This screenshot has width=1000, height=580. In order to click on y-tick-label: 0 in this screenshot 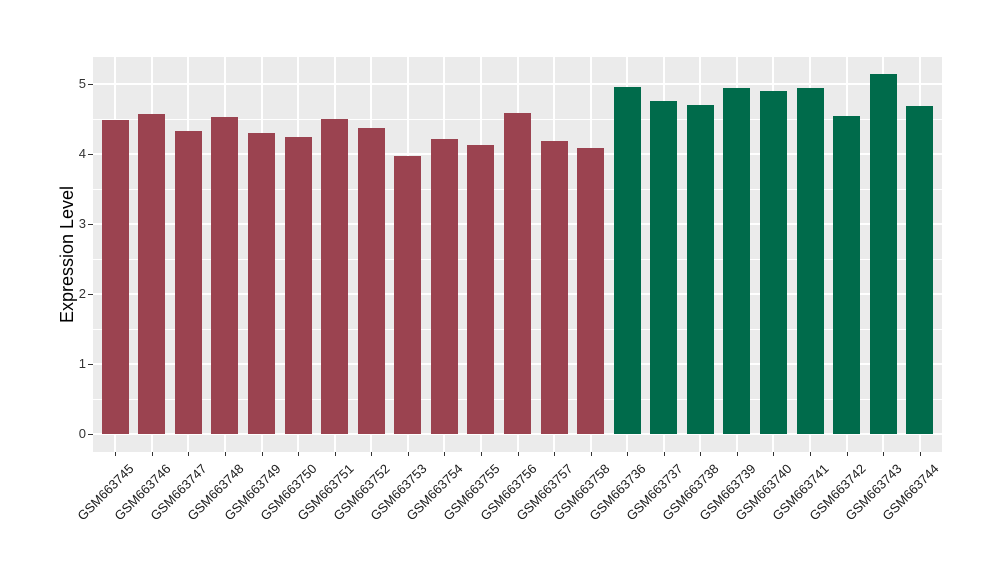, I will do `click(82, 433)`.